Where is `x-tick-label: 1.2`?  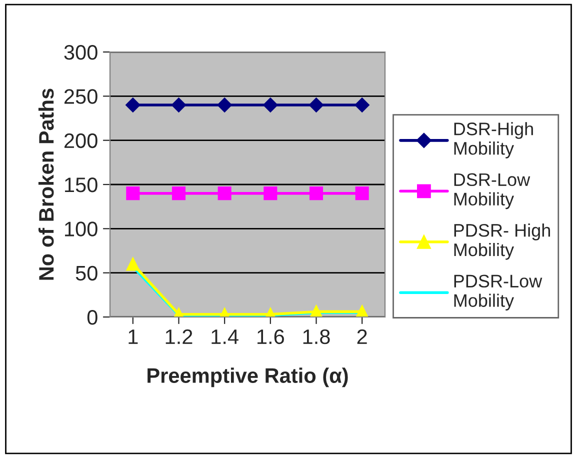 x-tick-label: 1.2 is located at coordinates (179, 336).